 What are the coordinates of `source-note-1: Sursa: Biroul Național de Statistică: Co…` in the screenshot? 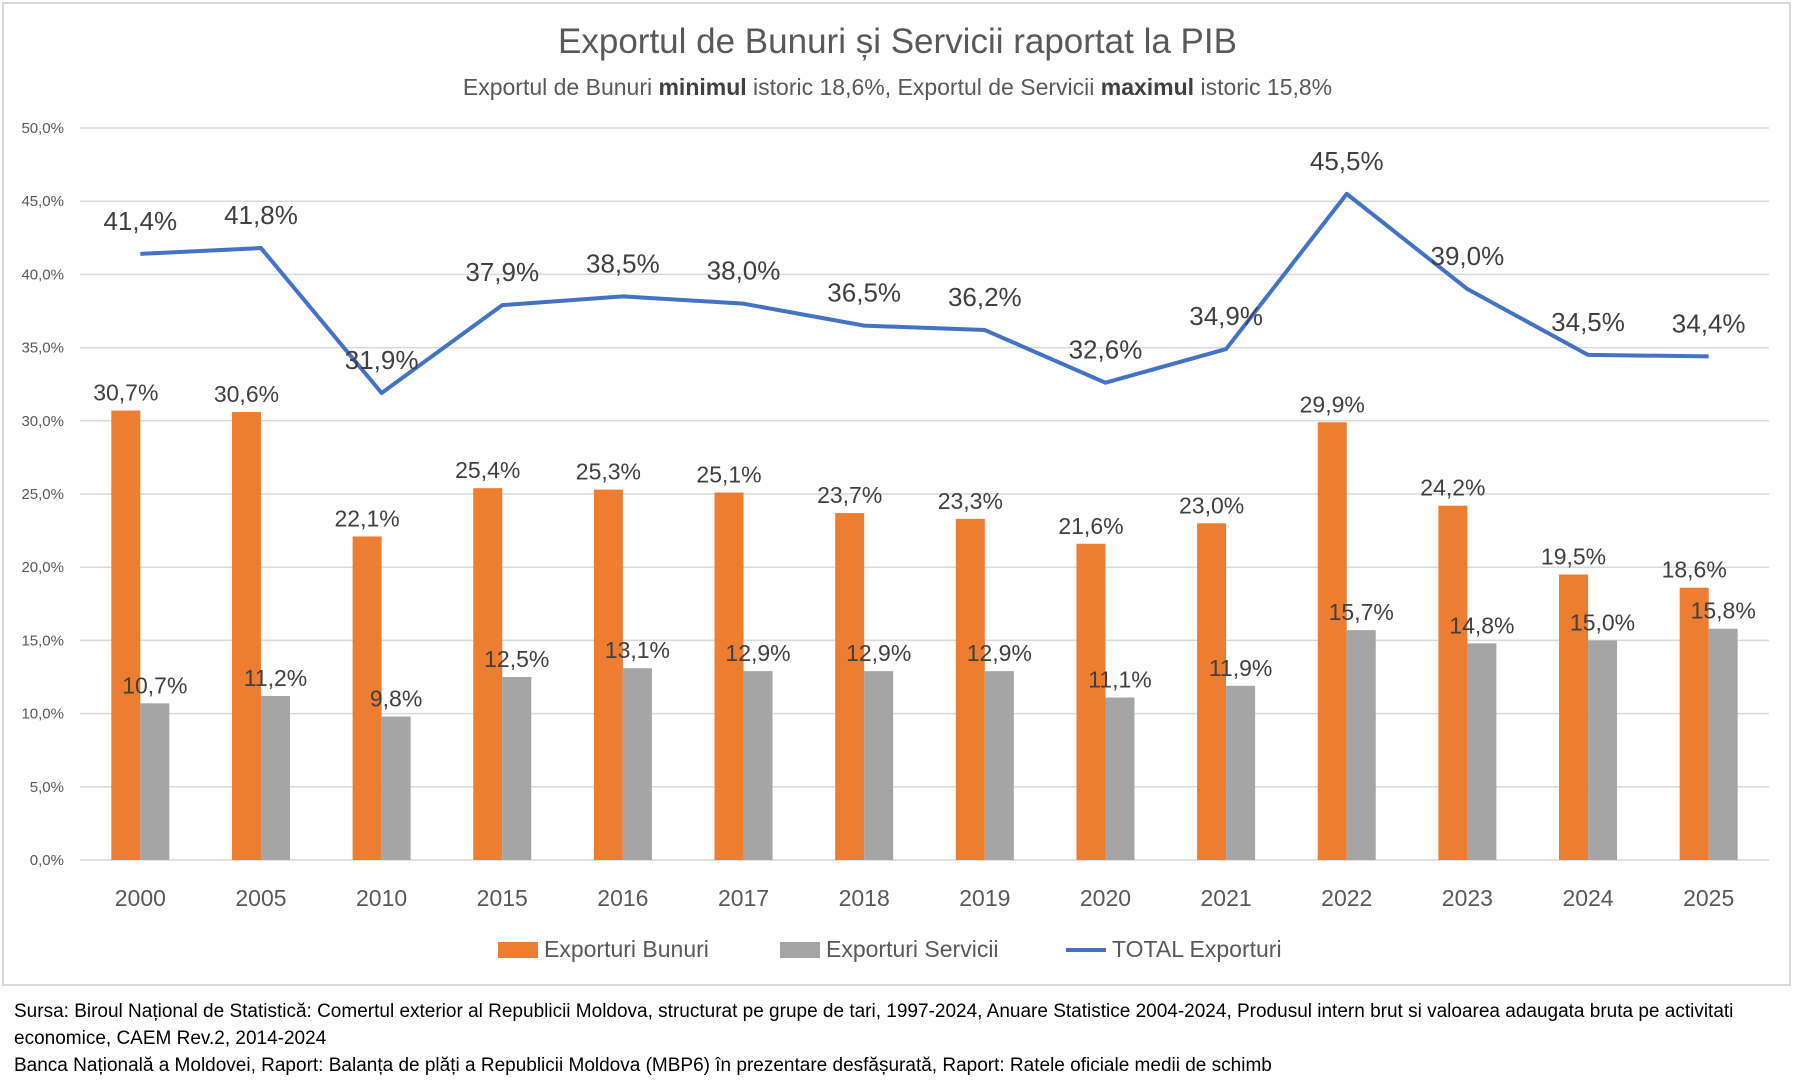 It's located at (874, 1025).